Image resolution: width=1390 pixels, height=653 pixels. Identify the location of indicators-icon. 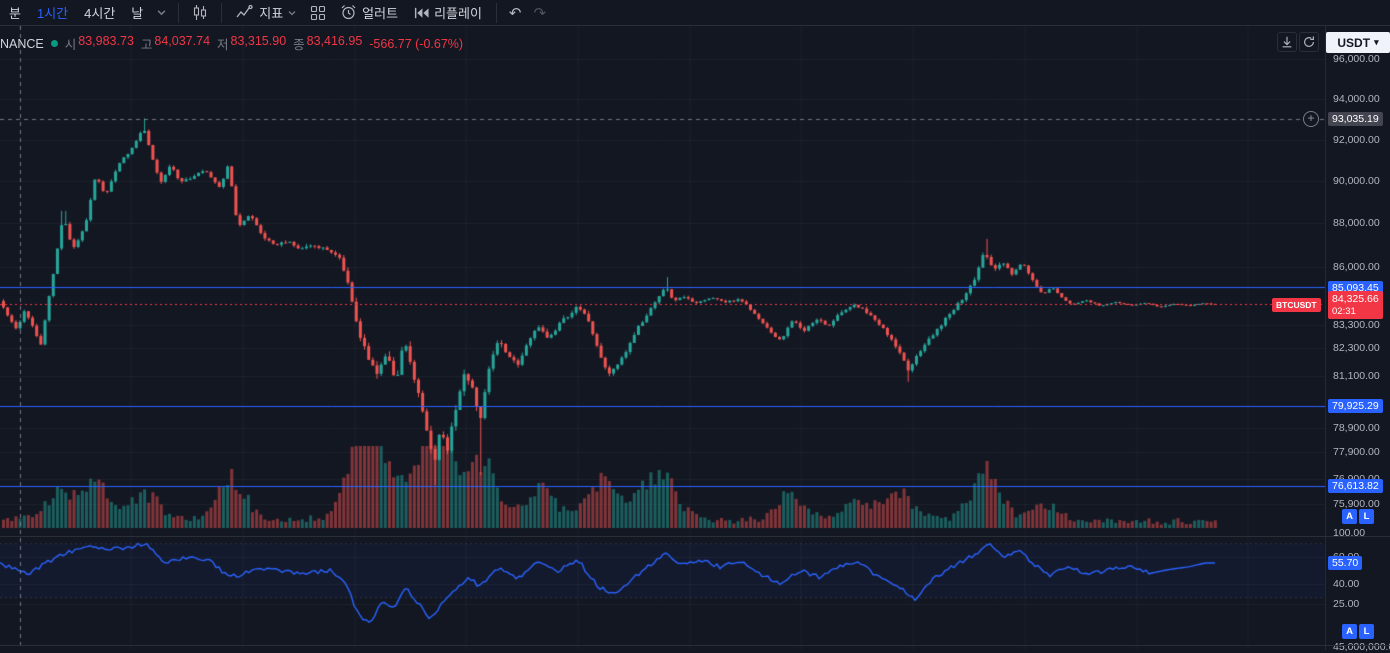
(244, 10).